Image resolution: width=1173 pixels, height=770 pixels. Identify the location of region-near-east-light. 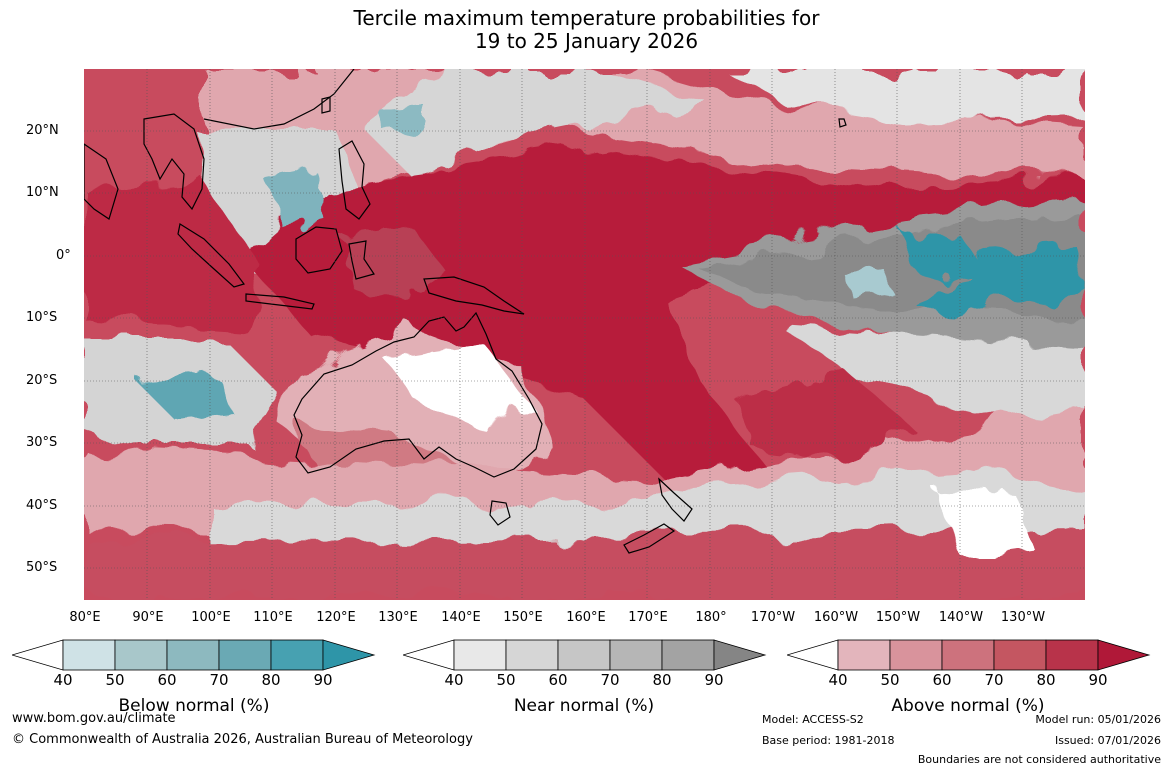
(934, 389).